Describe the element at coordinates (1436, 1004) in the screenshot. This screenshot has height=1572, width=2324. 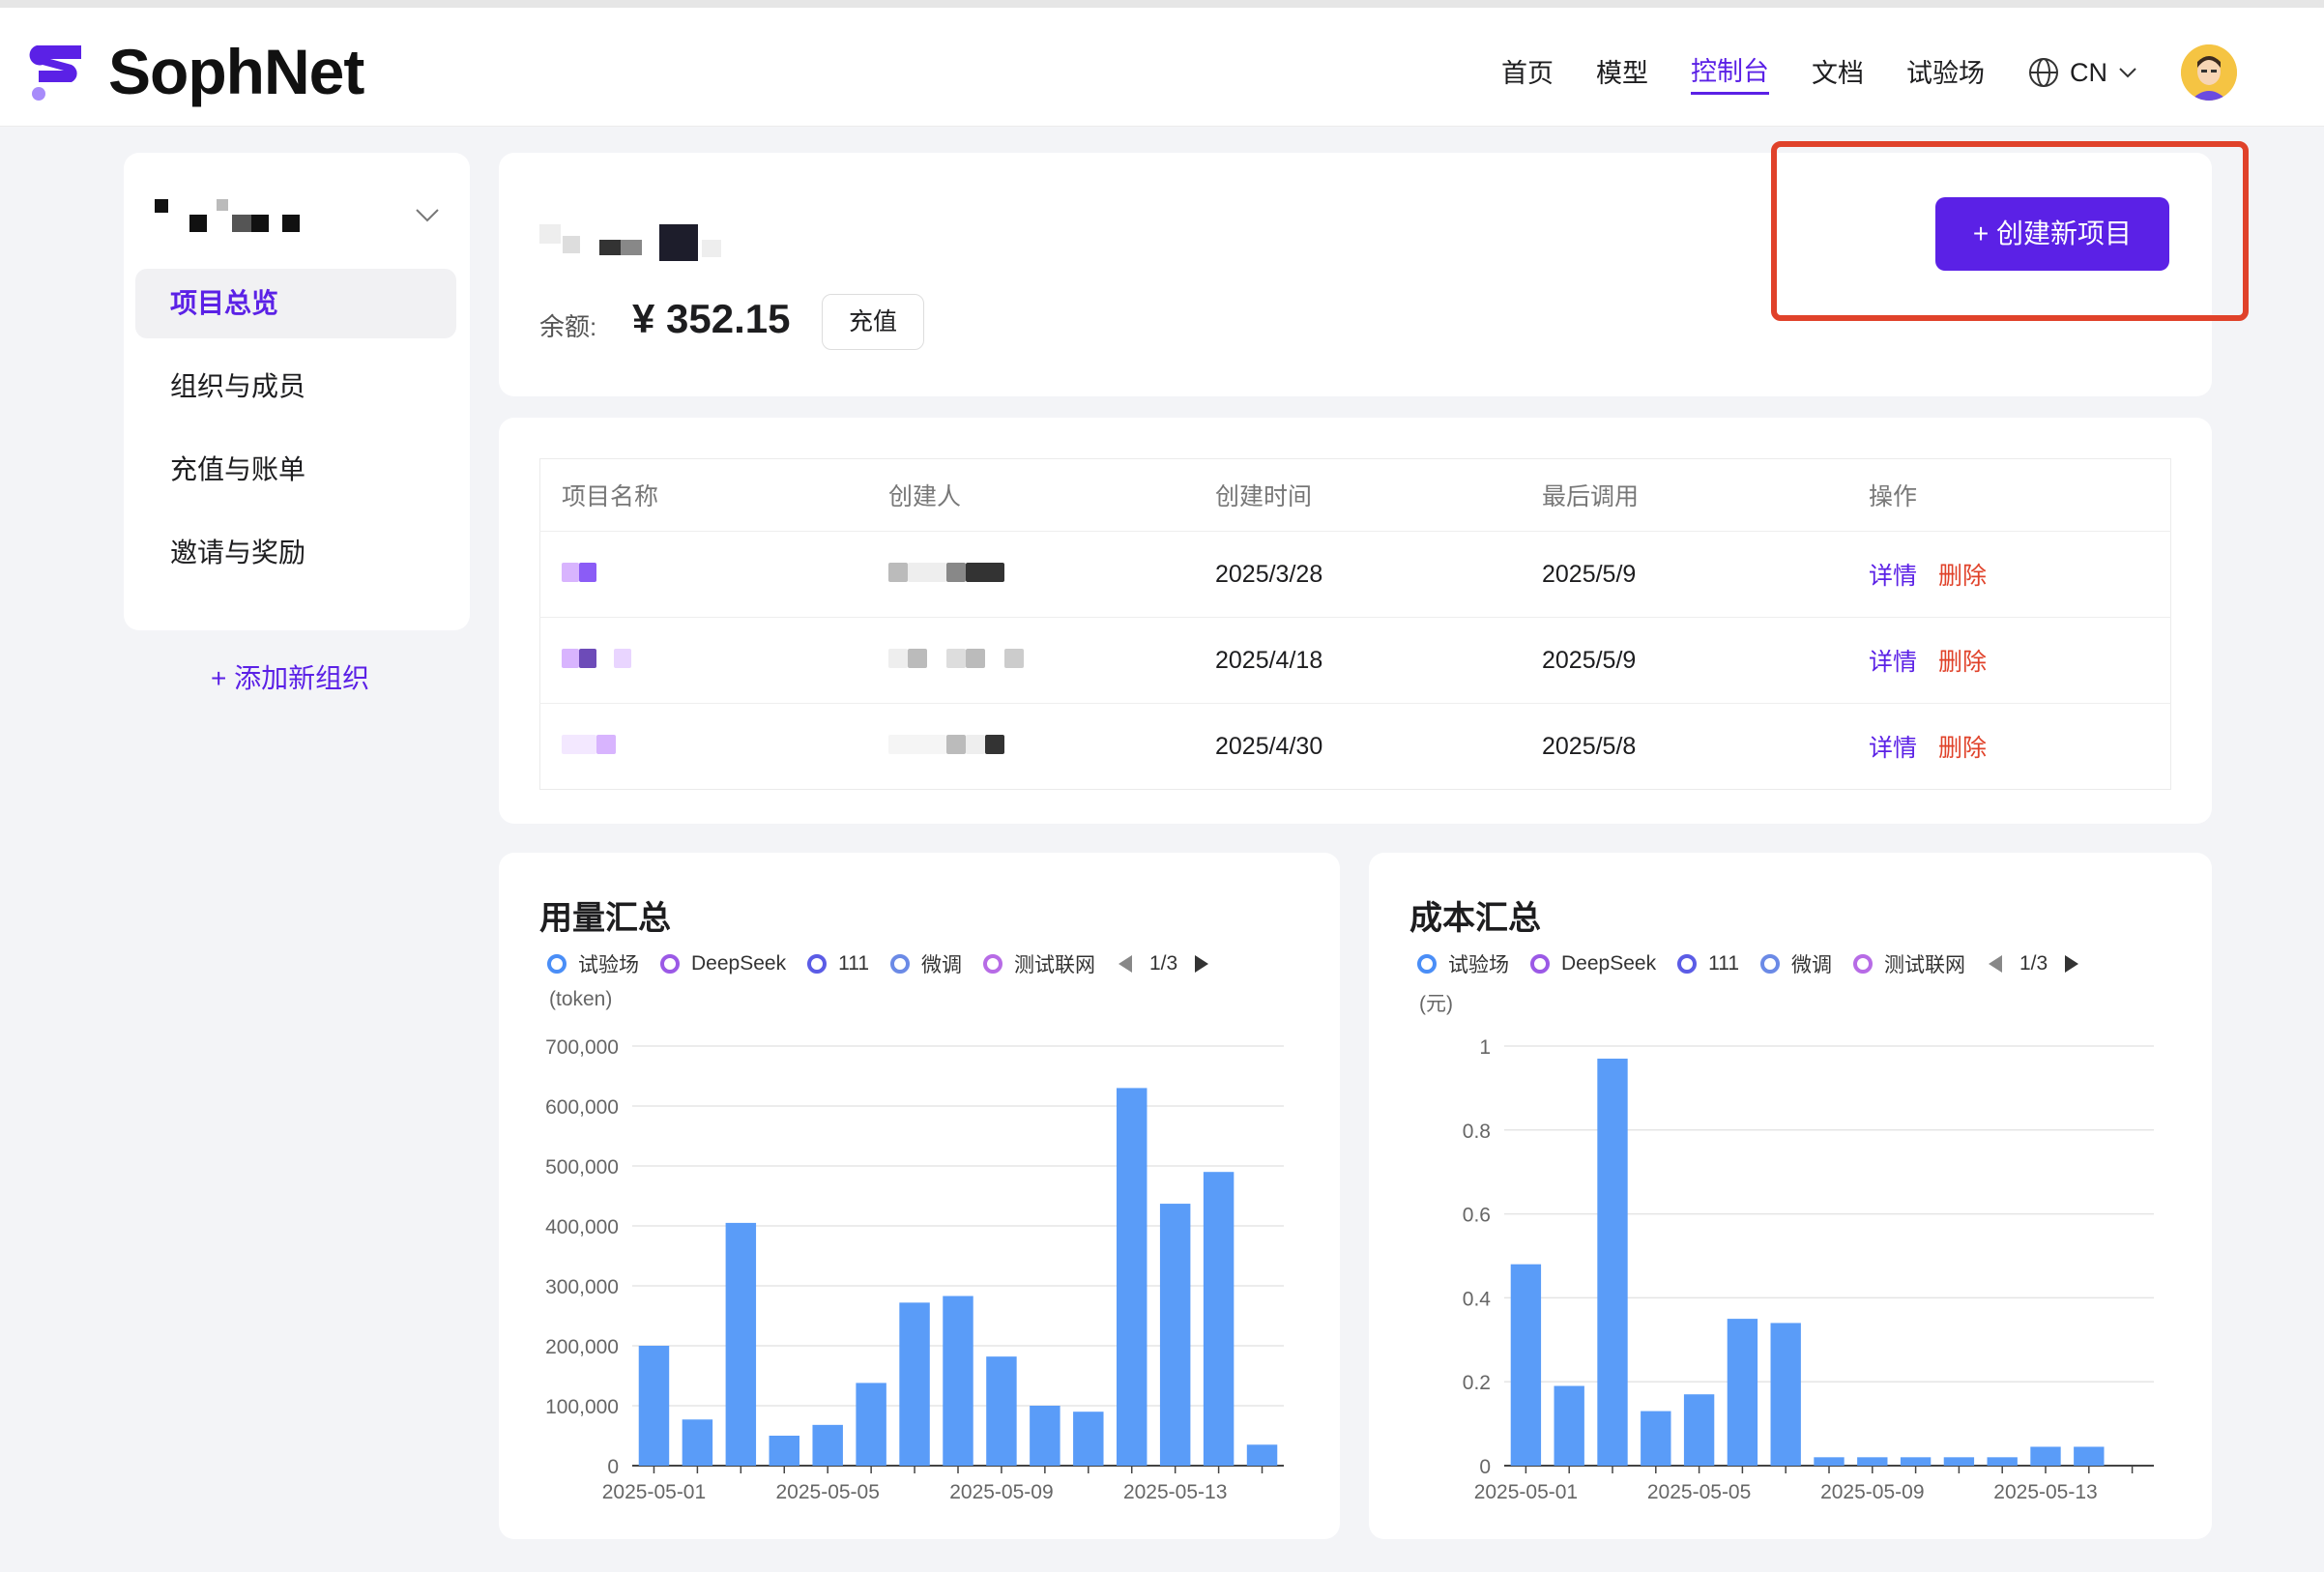
I see `y-unit: (元)` at that location.